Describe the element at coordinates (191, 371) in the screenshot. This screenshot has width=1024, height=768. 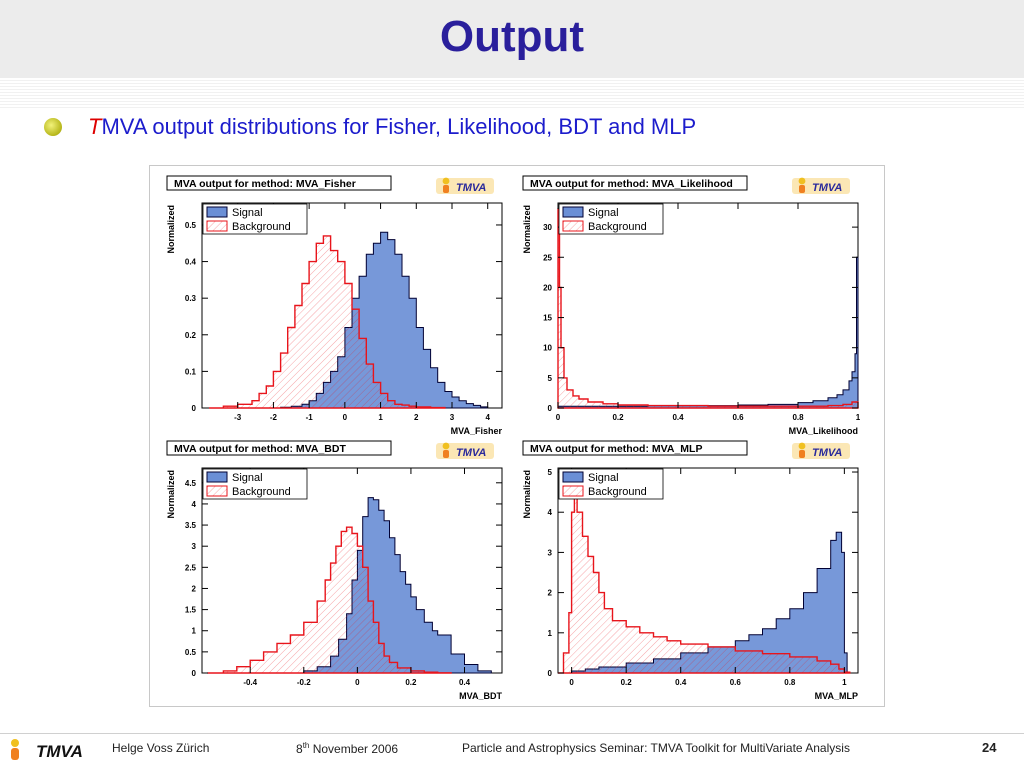
I see `y-tick-label: 0.1` at that location.